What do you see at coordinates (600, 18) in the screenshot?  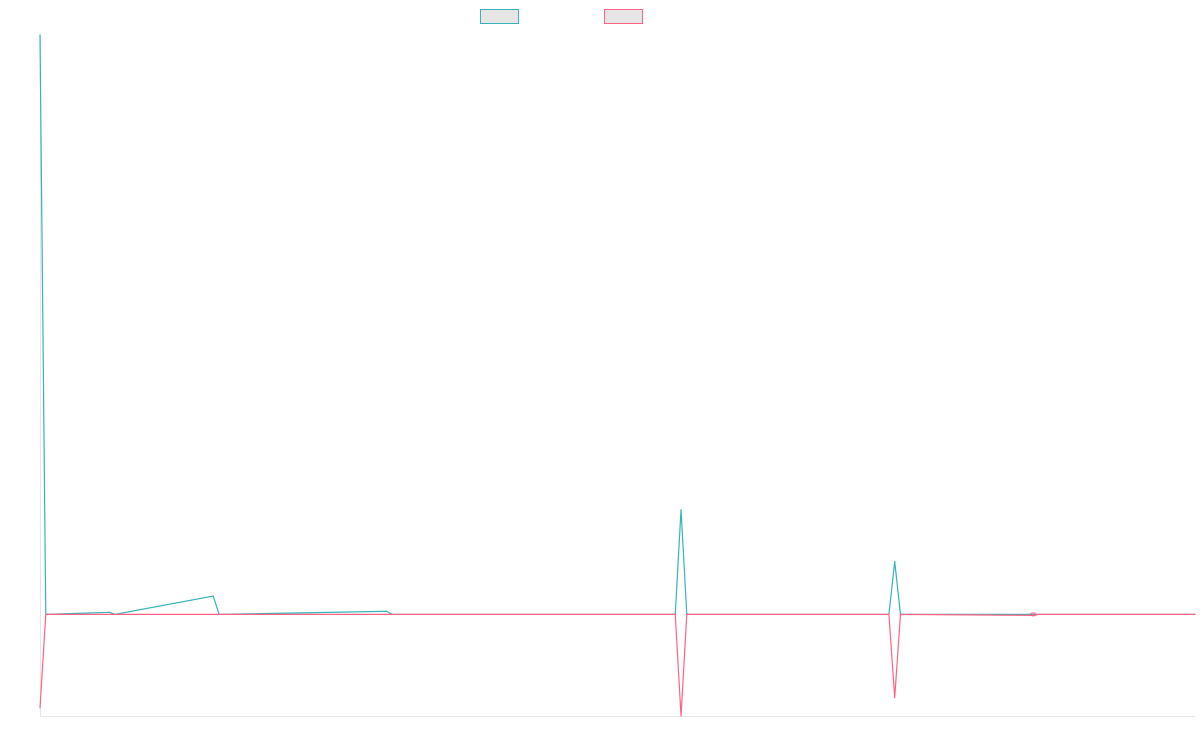 I see `legend` at bounding box center [600, 18].